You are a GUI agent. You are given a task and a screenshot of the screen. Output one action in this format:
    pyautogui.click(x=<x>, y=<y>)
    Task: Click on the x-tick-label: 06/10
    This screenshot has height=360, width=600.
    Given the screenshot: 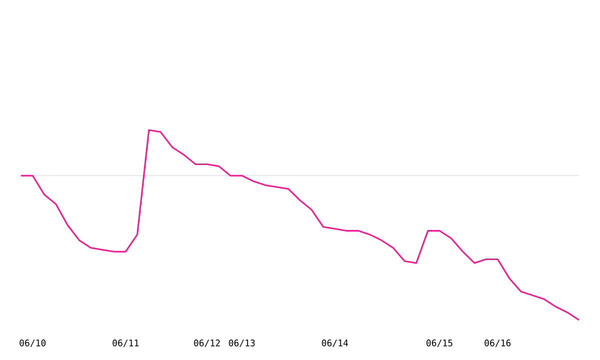 What is the action you would take?
    pyautogui.click(x=33, y=344)
    